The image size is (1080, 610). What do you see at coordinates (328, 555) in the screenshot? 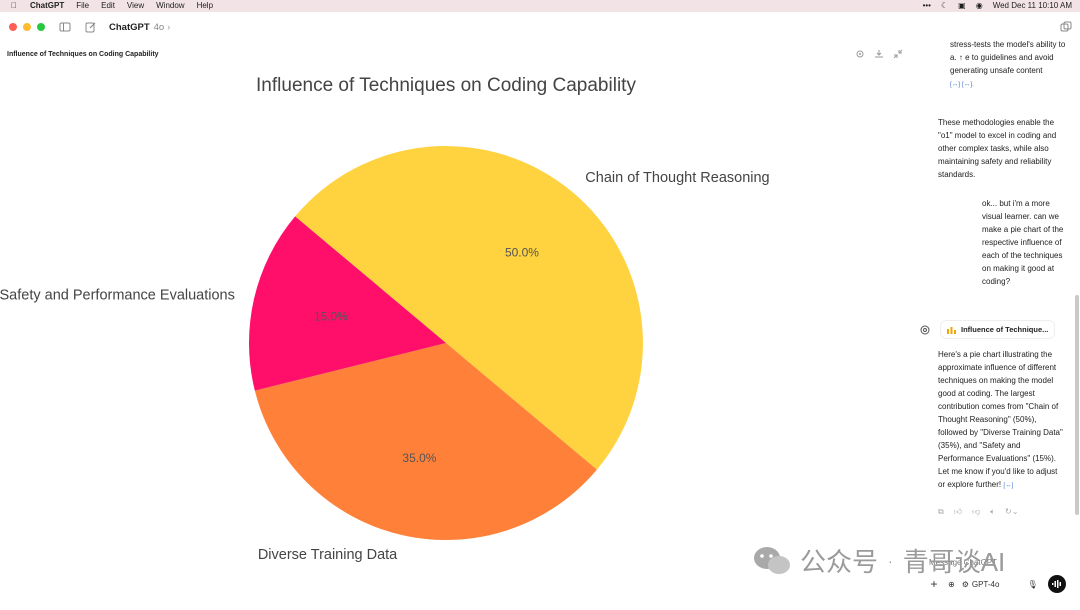
I see `slice-category-label: Diverse Training Data` at bounding box center [328, 555].